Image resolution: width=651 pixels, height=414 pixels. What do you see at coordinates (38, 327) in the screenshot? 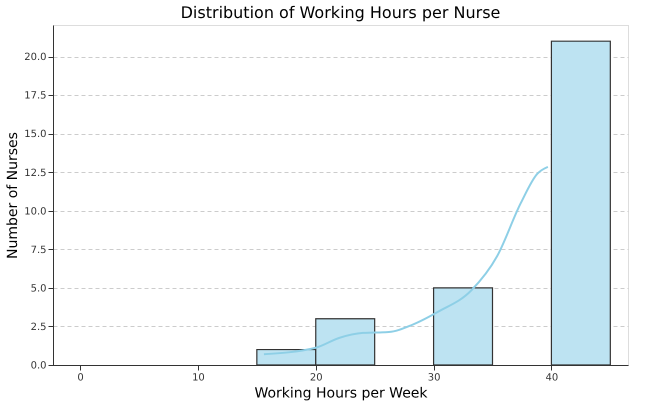
I see `y-tick-label: 2.5` at bounding box center [38, 327].